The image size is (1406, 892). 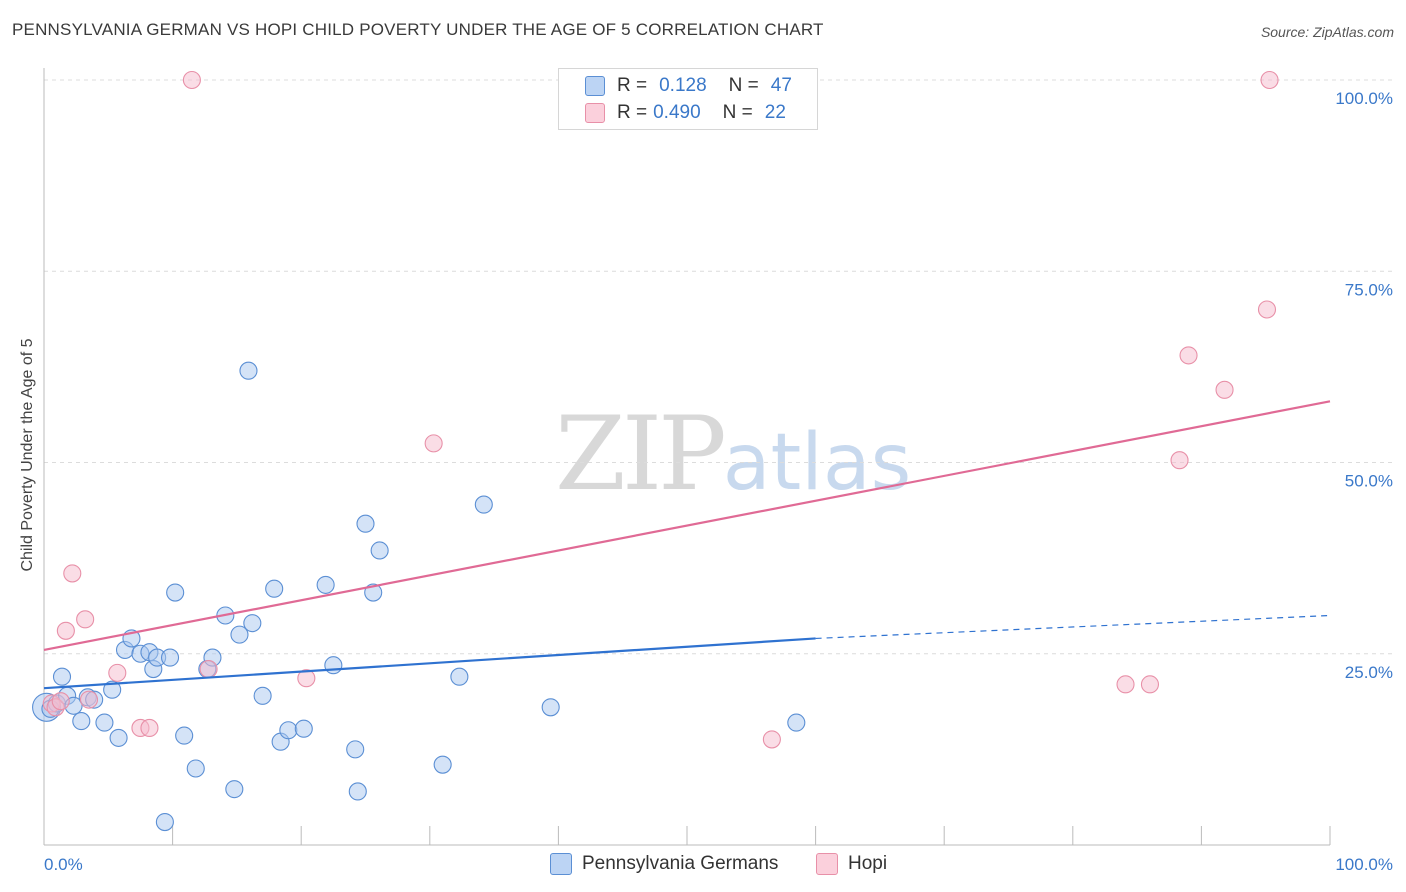 I want to click on legend-row-hopi: R = 0.490 N = 22, so click(x=685, y=113).